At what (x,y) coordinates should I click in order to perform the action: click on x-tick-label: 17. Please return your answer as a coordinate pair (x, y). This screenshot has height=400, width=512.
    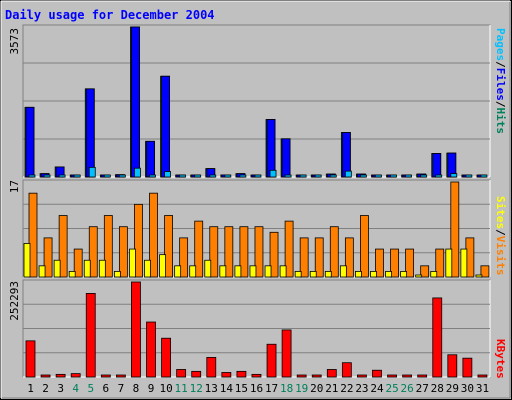
    Looking at the image, I should click on (271, 388).